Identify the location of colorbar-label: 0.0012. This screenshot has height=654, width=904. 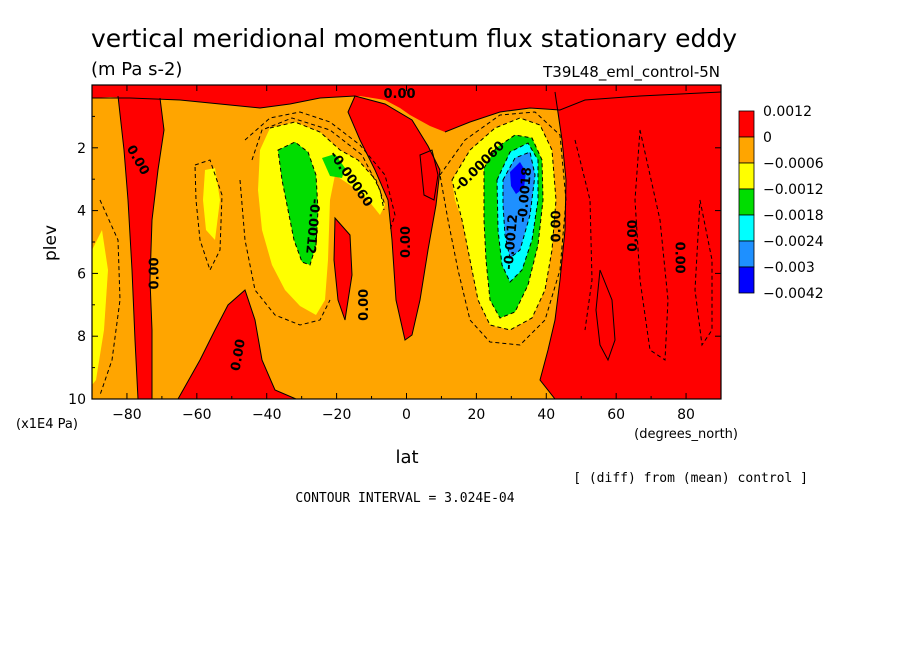
(787, 112).